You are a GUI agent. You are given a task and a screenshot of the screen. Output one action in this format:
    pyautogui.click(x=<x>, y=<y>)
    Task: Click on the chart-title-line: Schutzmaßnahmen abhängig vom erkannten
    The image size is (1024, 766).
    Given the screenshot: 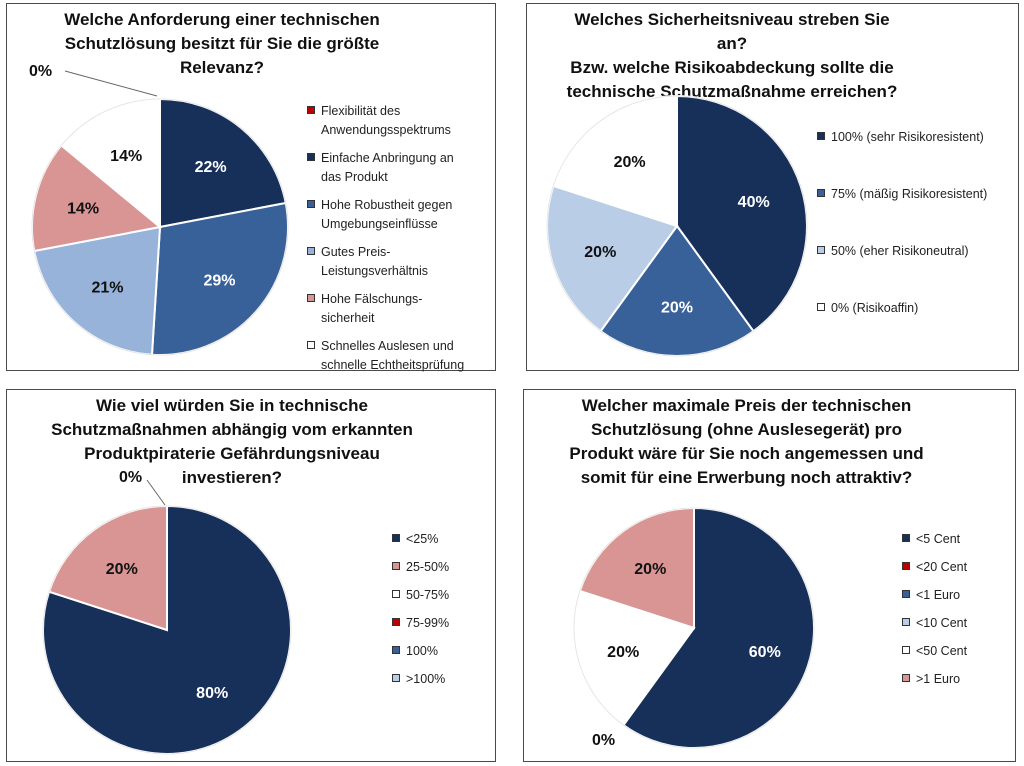 What is the action you would take?
    pyautogui.click(x=232, y=429)
    